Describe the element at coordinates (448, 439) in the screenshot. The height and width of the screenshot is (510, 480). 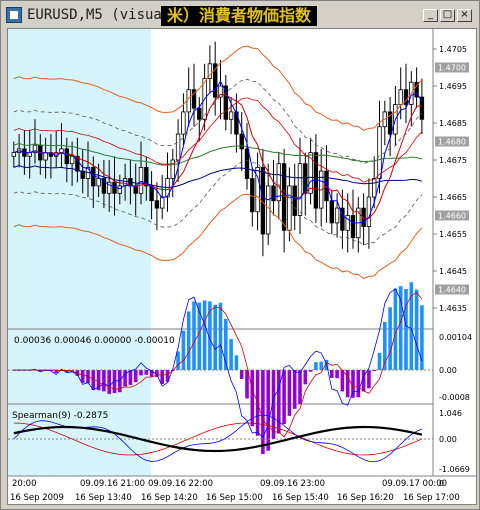
I see `spearman-scale-label: 0.00` at that location.